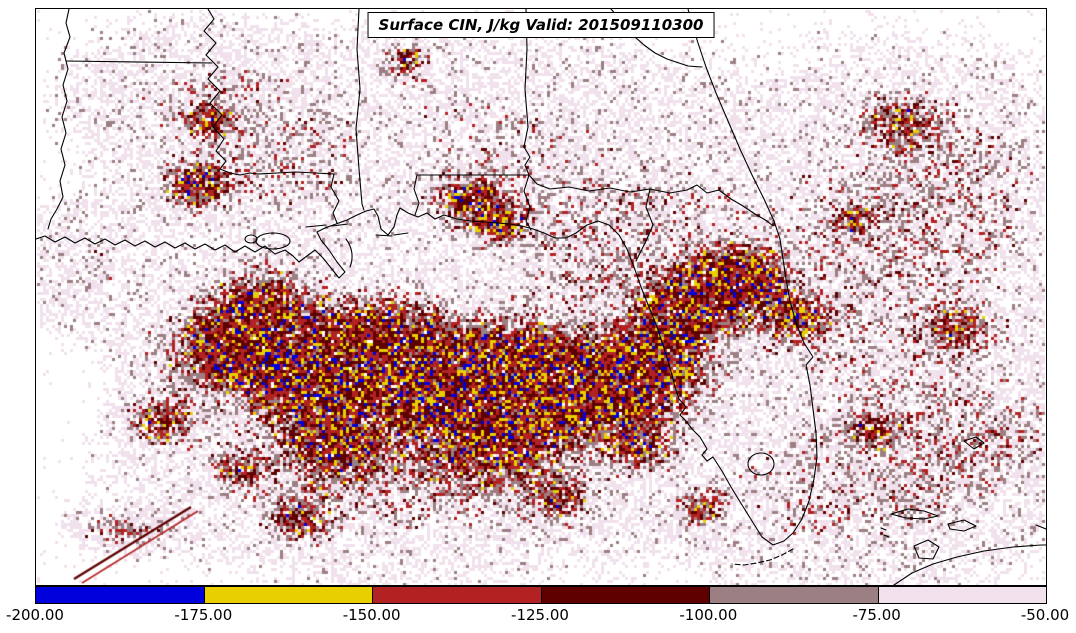  I want to click on apalachicola-river-path, so click(527, 202).